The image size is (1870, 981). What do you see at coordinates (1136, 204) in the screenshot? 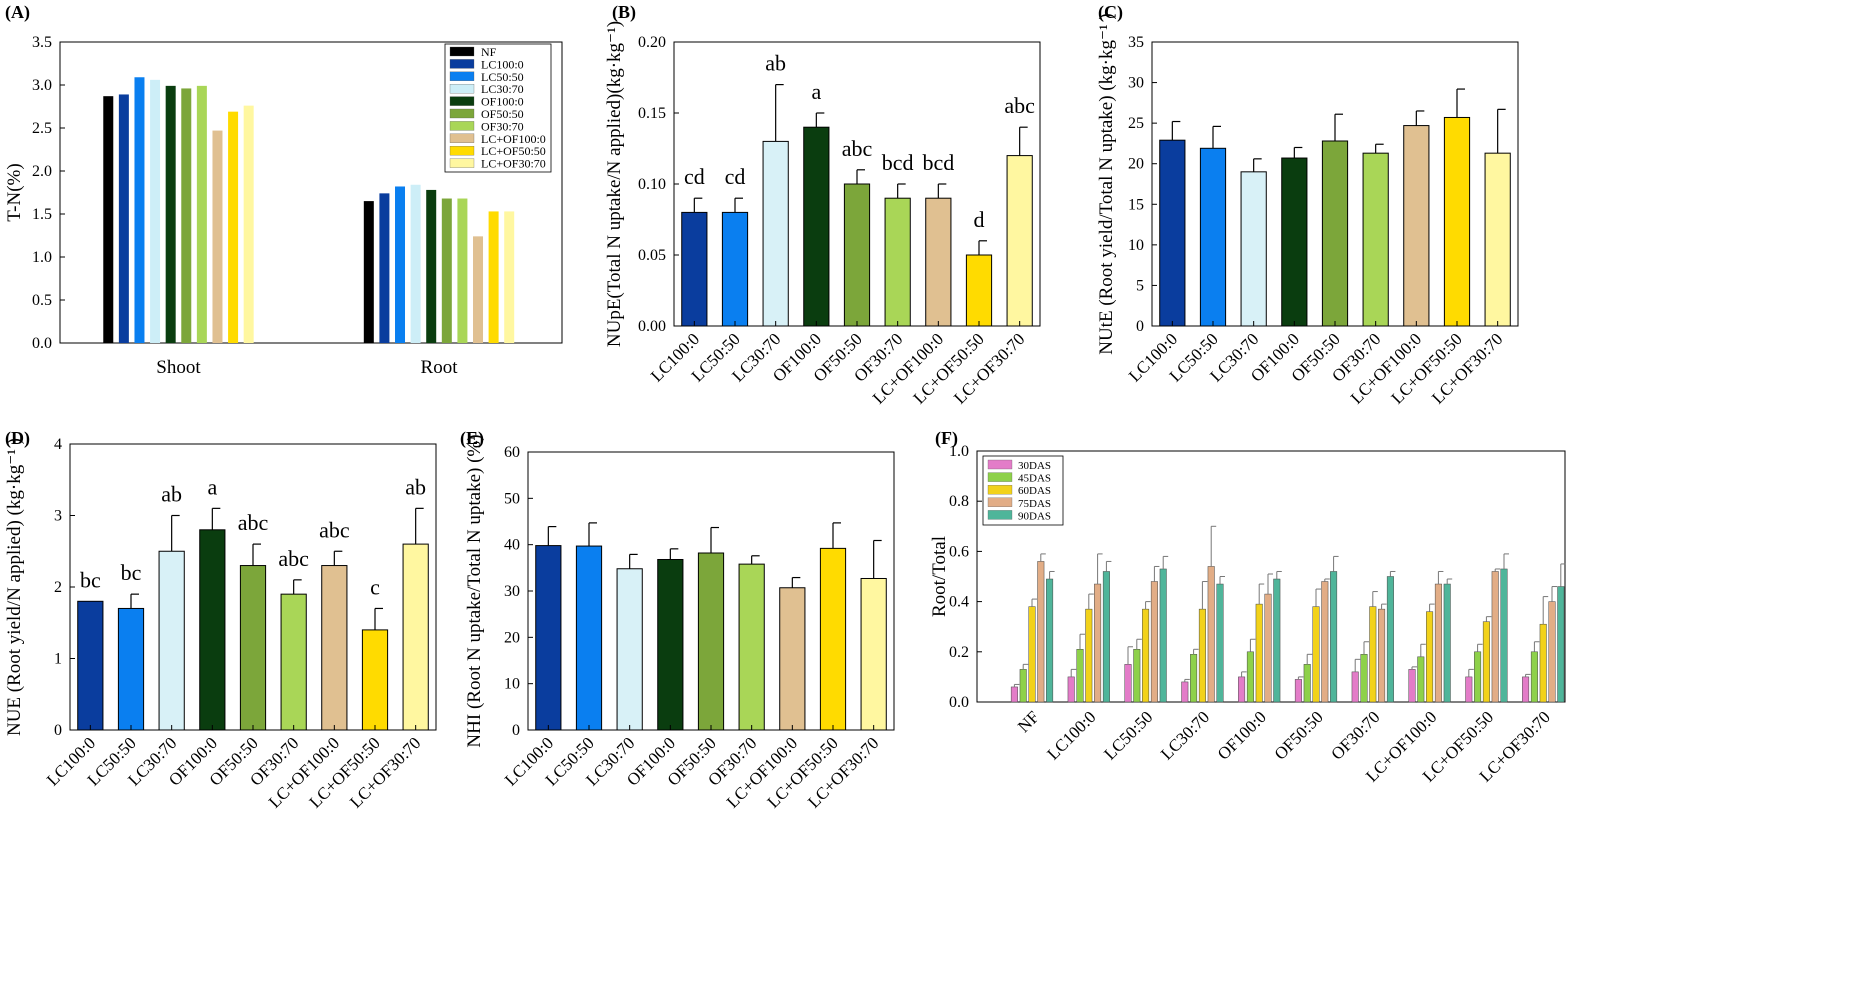
I see `panel-c-ytick-label: 15` at bounding box center [1136, 204].